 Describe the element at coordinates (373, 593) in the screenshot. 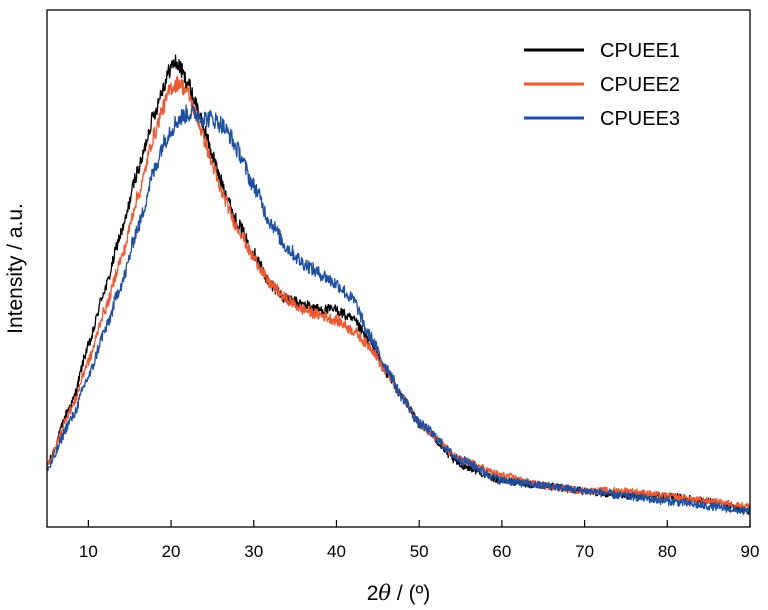

I see `x-axis-label-prefix: 2` at that location.